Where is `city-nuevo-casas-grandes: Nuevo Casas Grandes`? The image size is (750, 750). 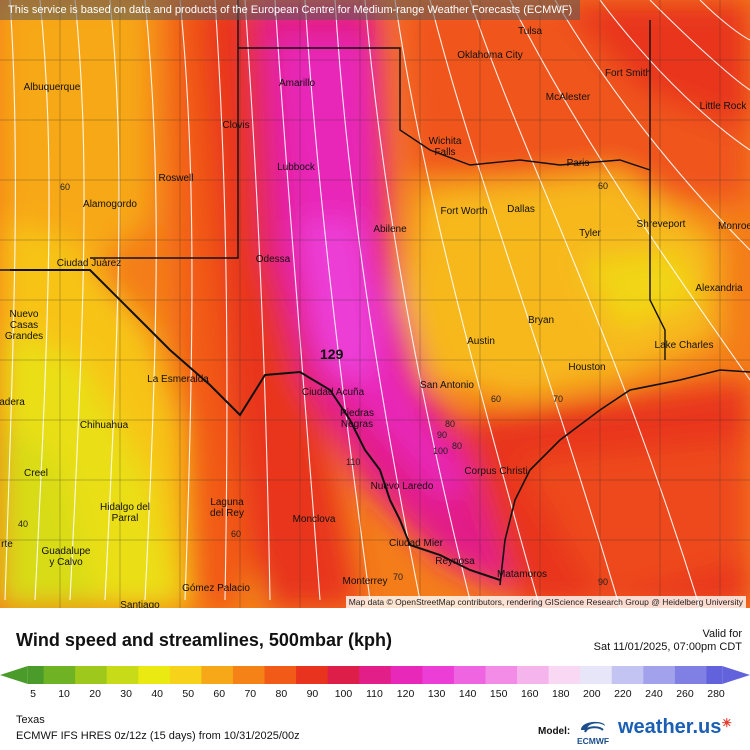
city-nuevo-casas-grandes: Nuevo Casas Grandes is located at coordinates (24, 325).